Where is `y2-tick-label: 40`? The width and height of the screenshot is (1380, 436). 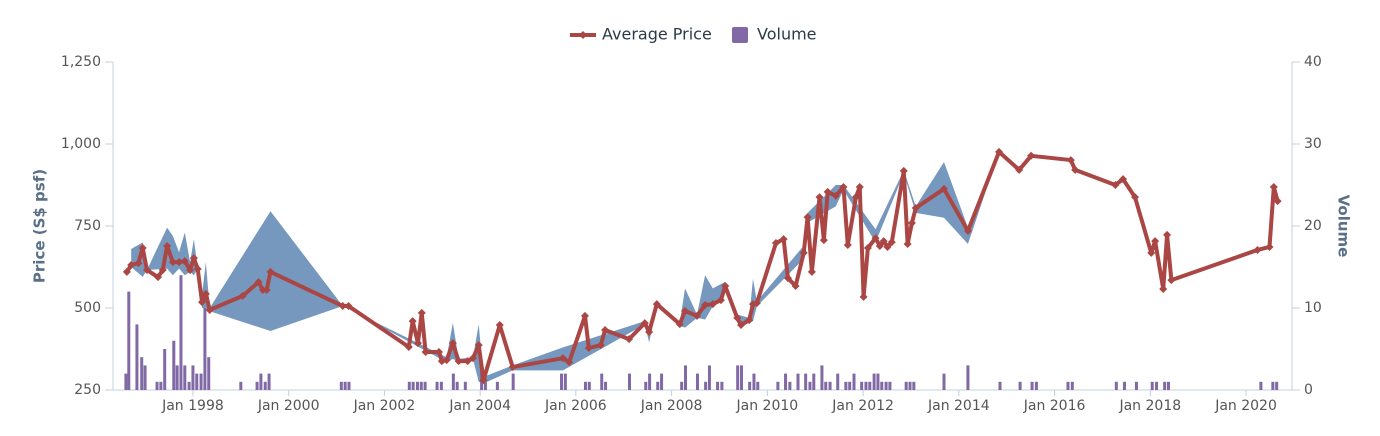 y2-tick-label: 40 is located at coordinates (1313, 62).